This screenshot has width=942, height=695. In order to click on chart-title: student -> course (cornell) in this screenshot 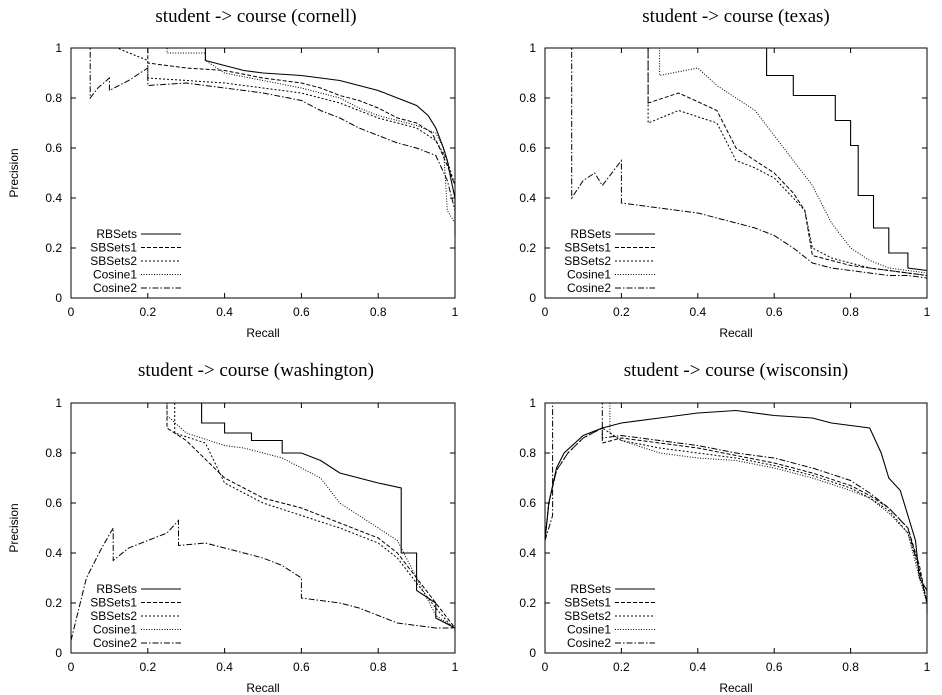, I will do `click(255, 16)`.